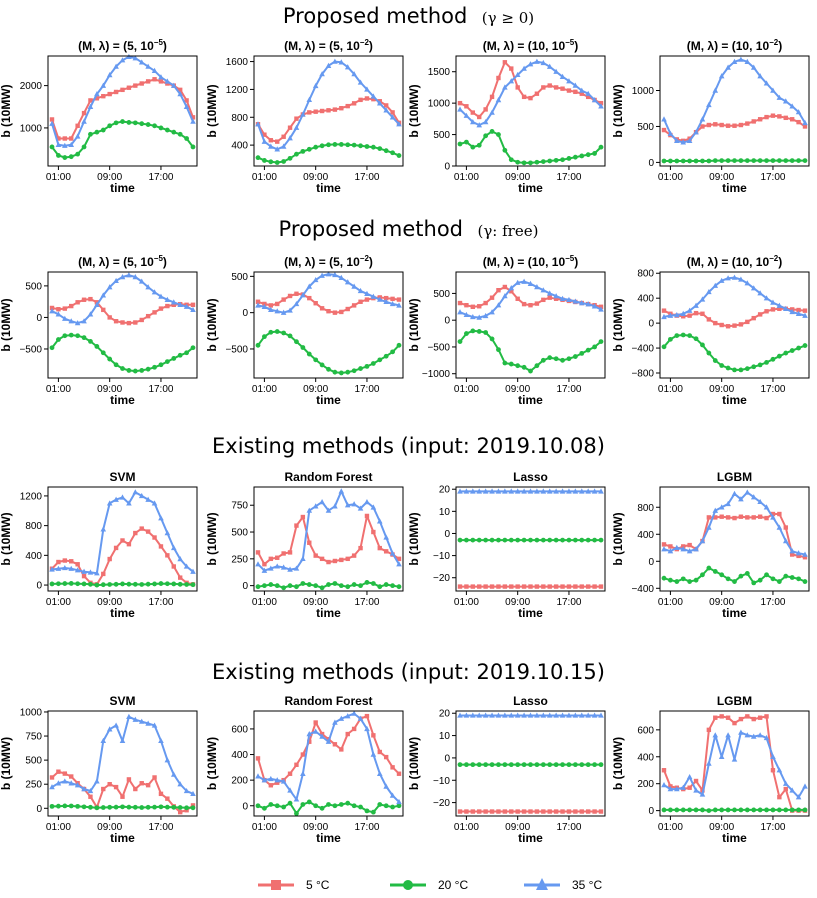 The height and width of the screenshot is (898, 817). What do you see at coordinates (322, 262) in the screenshot?
I see `panel-title-main: (M, λ) = (5, 10` at bounding box center [322, 262].